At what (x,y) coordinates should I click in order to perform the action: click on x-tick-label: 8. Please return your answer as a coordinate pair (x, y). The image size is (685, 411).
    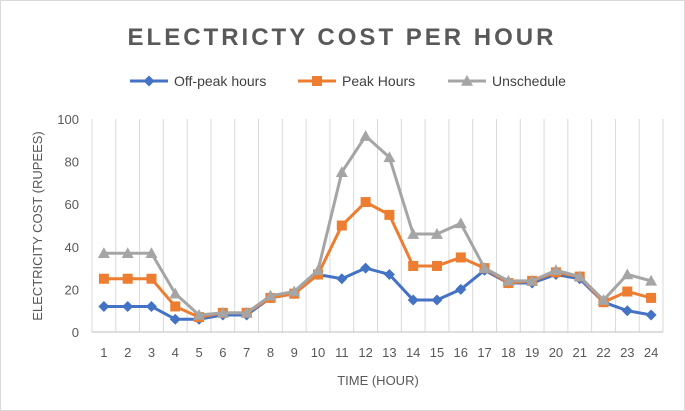
    Looking at the image, I should click on (270, 352).